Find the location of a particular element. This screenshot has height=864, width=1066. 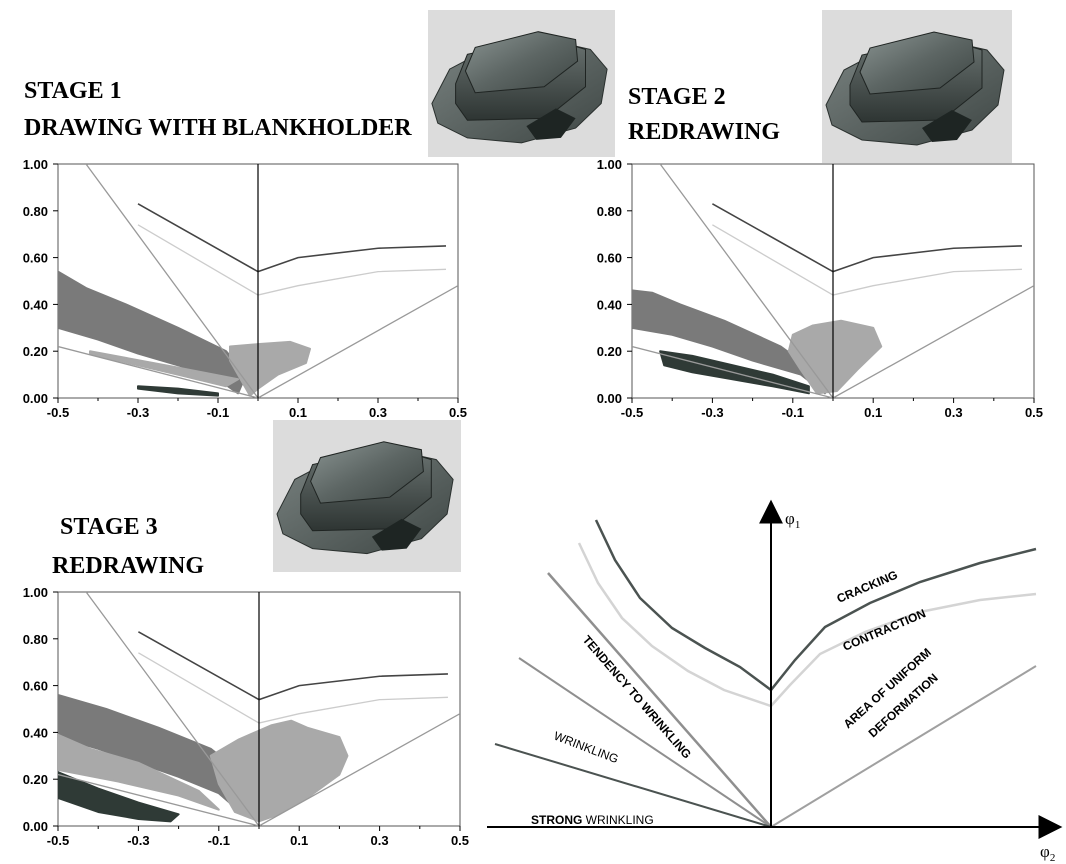

stage3-label: STAGE 3 is located at coordinates (109, 527).